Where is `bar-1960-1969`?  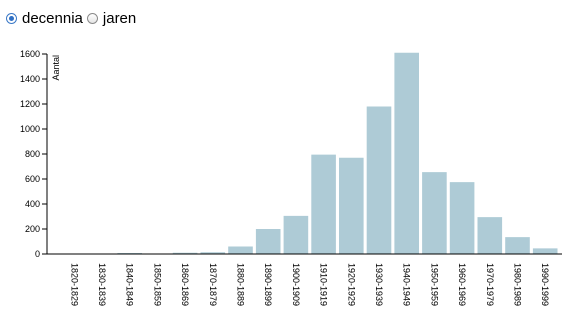
bar-1960-1969 is located at coordinates (462, 218).